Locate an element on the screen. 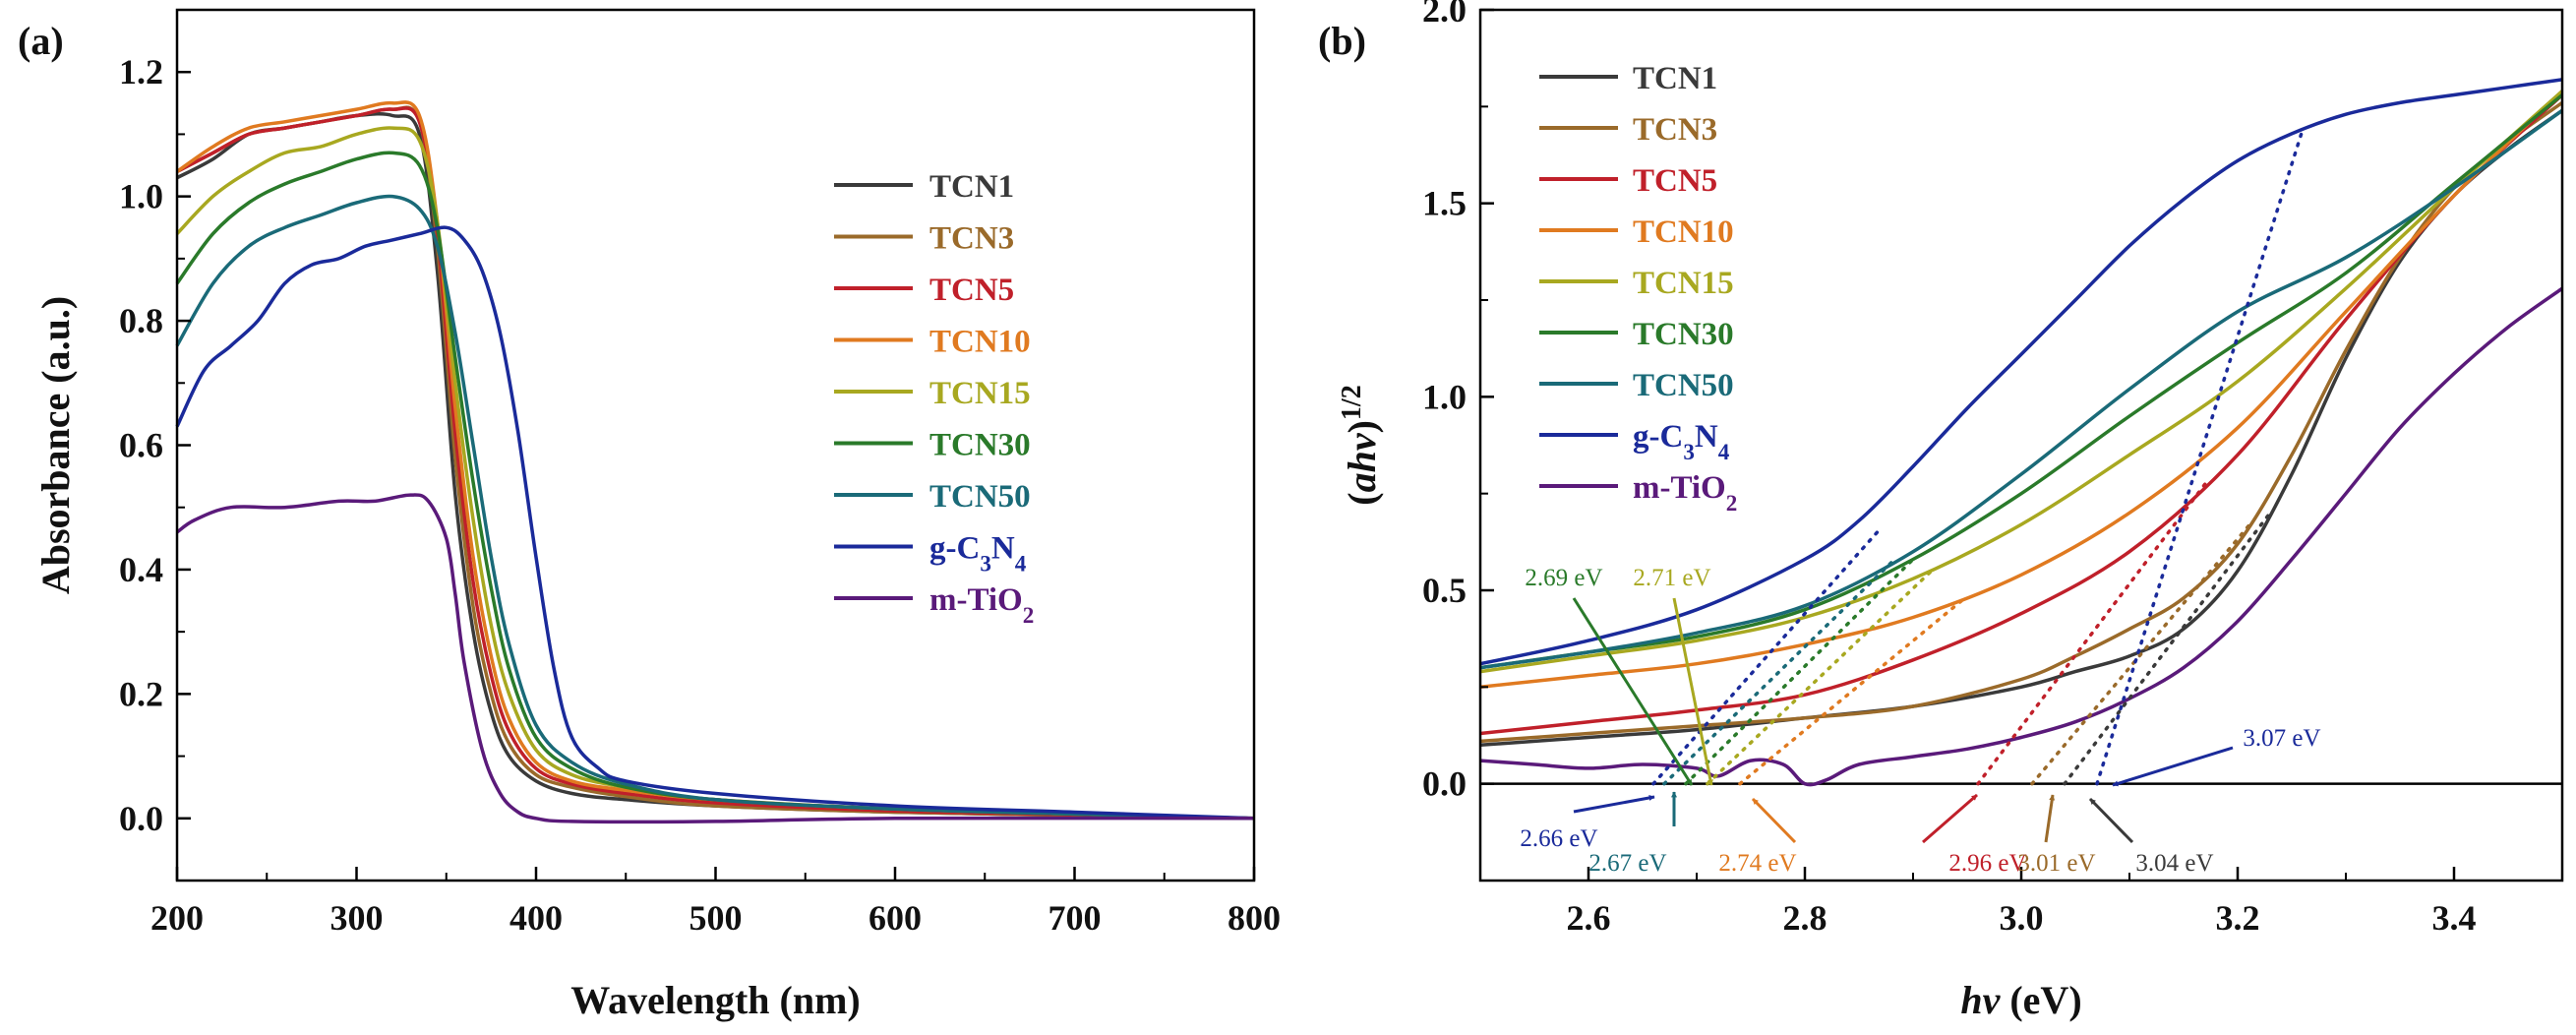  legend-label: TCN1 is located at coordinates (972, 187).